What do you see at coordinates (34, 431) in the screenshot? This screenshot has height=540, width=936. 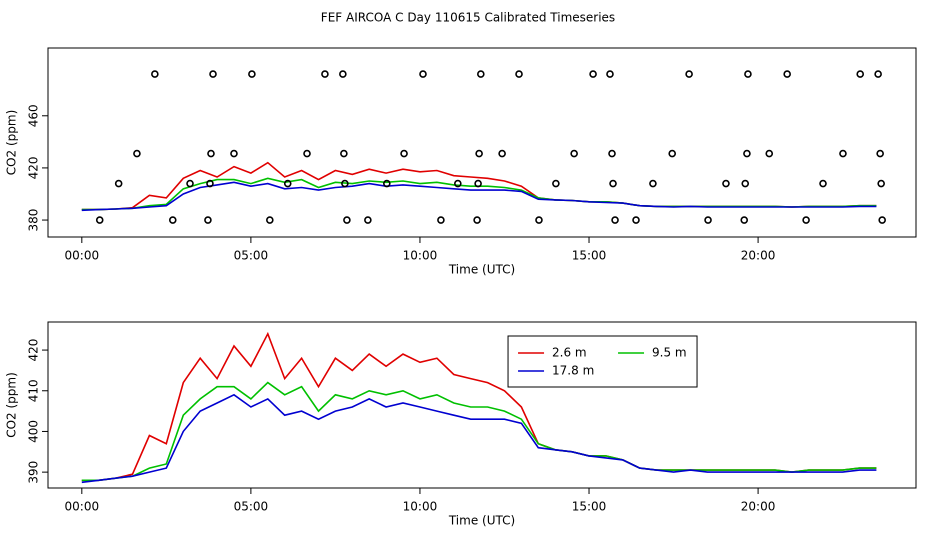 I see `y-tick-label: 400` at bounding box center [34, 431].